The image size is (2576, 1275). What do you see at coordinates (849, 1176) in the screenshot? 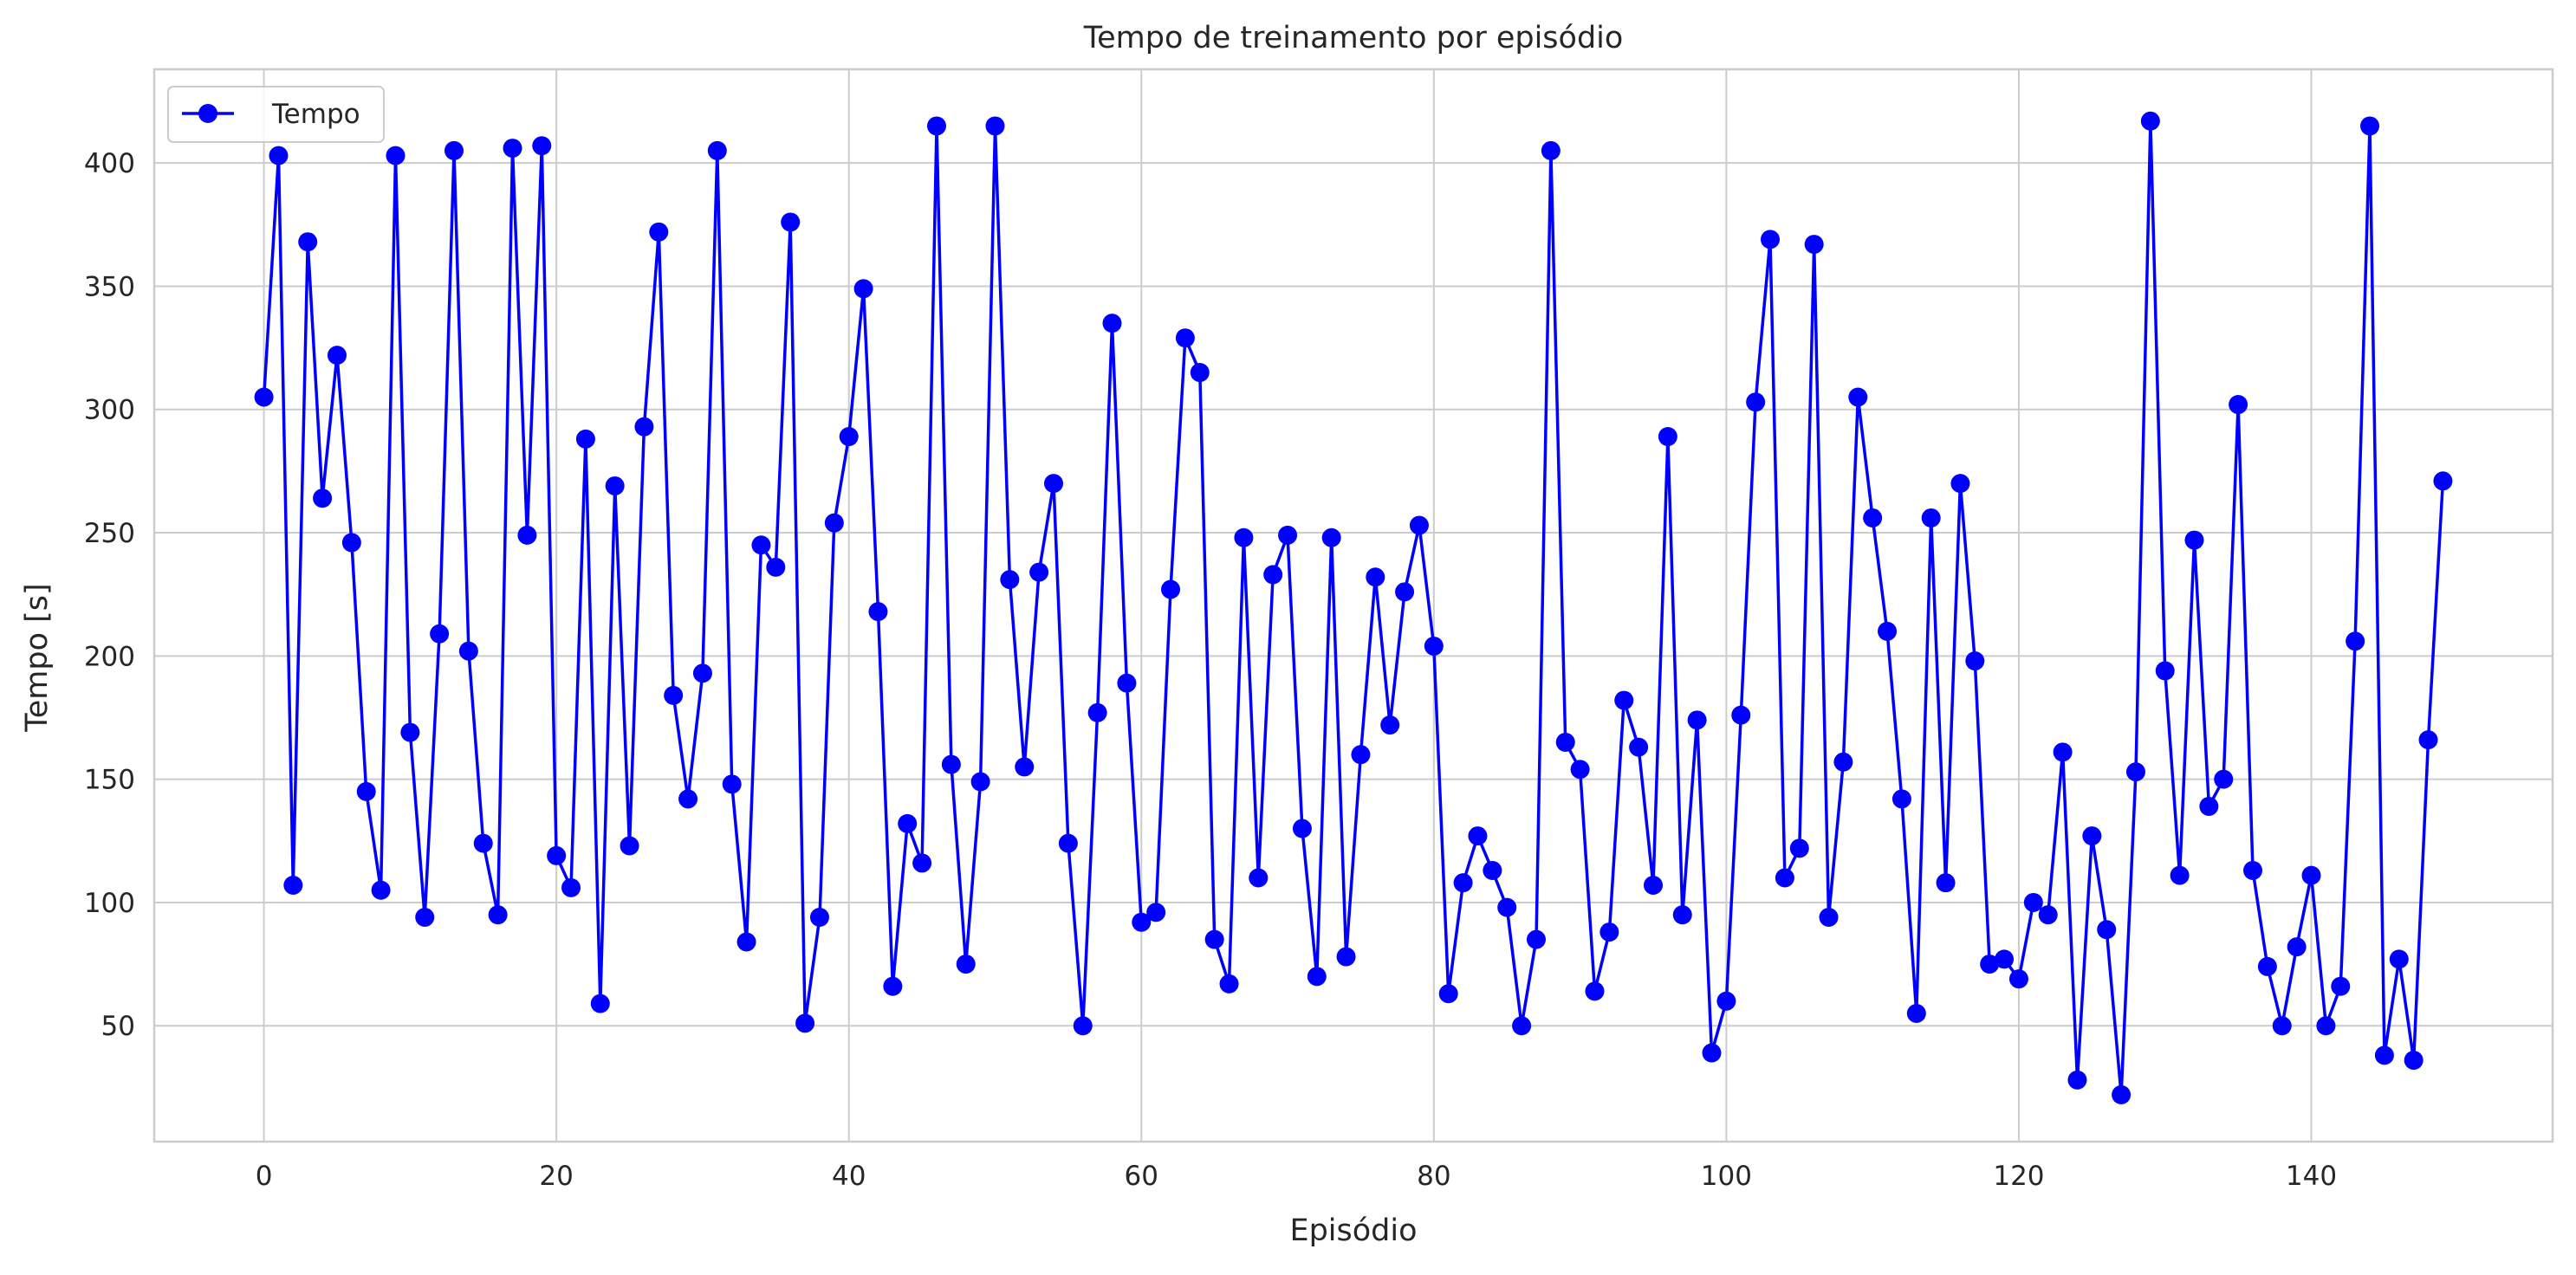
I see `x-tick-label: 40` at bounding box center [849, 1176].